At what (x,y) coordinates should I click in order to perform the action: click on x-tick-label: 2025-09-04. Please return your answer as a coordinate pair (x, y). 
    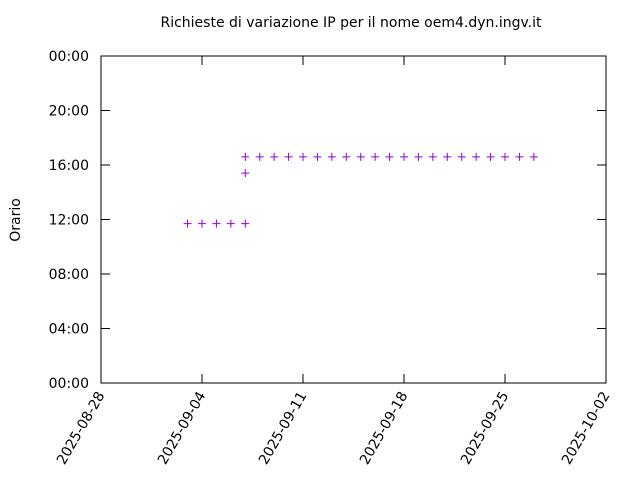
    Looking at the image, I should click on (182, 428).